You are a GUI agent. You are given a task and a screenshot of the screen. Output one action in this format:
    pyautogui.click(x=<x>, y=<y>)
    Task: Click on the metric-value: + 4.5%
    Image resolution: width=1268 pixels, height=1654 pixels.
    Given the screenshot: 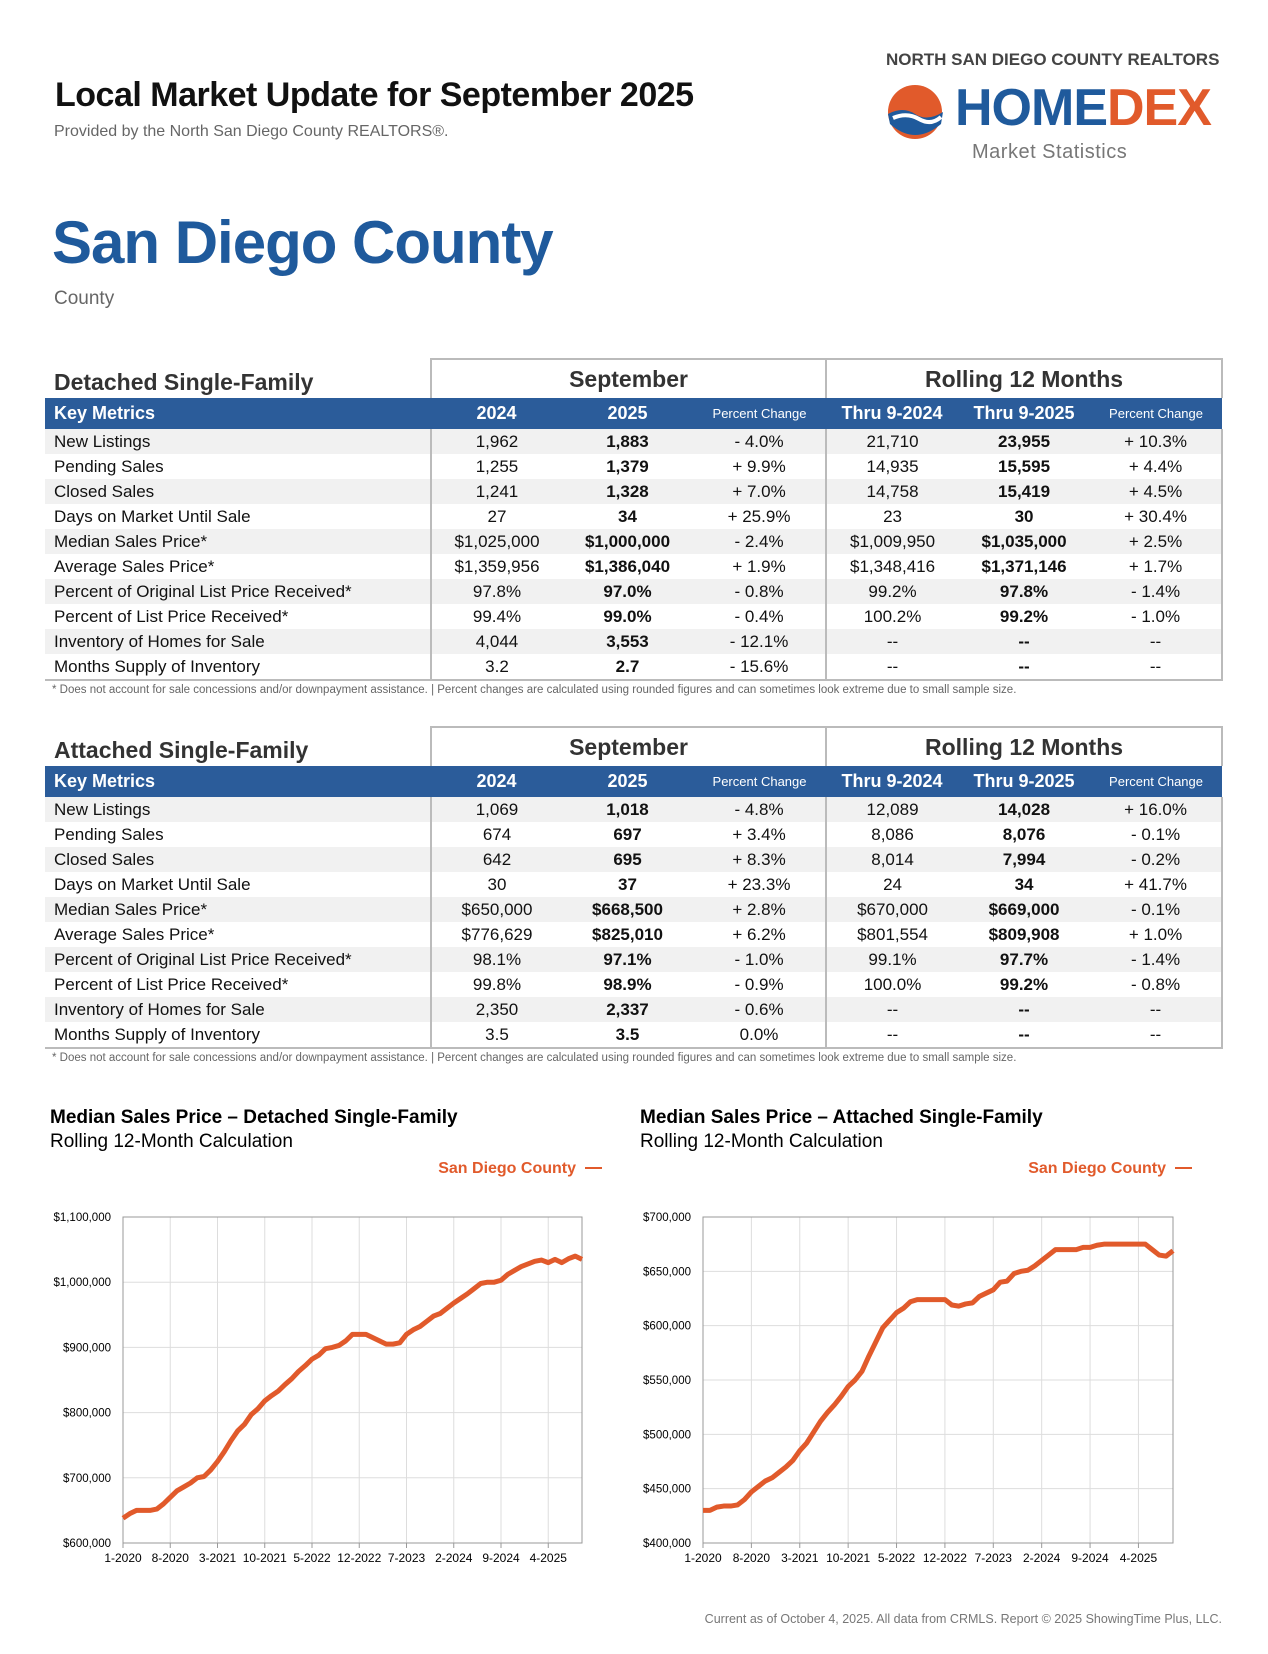 What is the action you would take?
    pyautogui.click(x=1157, y=491)
    